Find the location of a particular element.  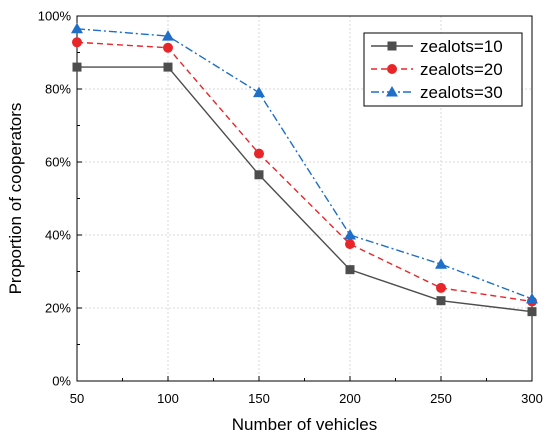

x-tick-label: 250 is located at coordinates (441, 398).